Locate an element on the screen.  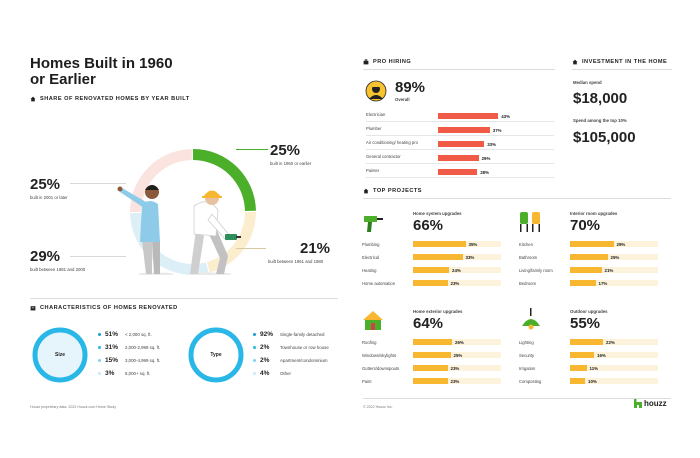
top-projects-title: TOP PROJECTS is located at coordinates (398, 191).